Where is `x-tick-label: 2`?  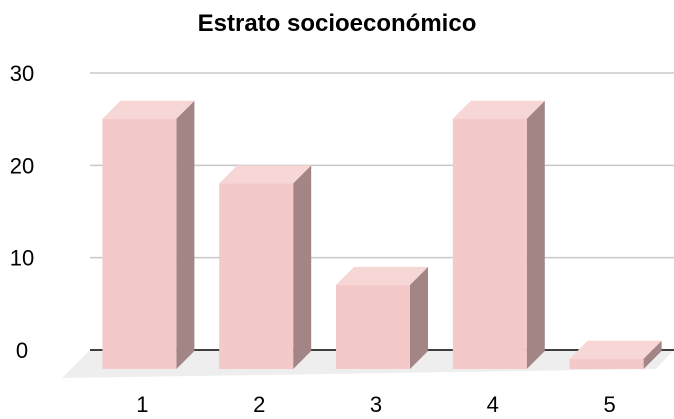 x-tick-label: 2 is located at coordinates (259, 404).